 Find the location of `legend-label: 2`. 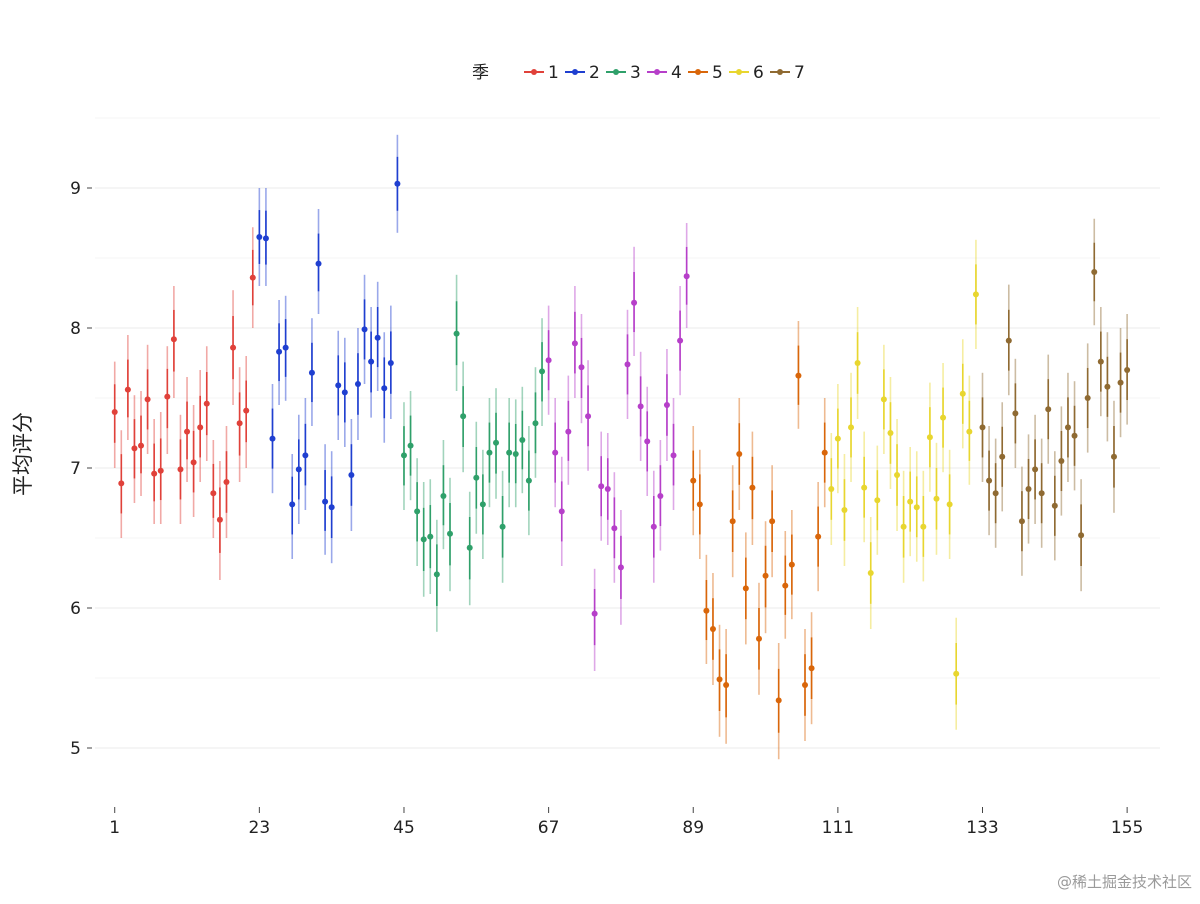

legend-label: 2 is located at coordinates (594, 73).